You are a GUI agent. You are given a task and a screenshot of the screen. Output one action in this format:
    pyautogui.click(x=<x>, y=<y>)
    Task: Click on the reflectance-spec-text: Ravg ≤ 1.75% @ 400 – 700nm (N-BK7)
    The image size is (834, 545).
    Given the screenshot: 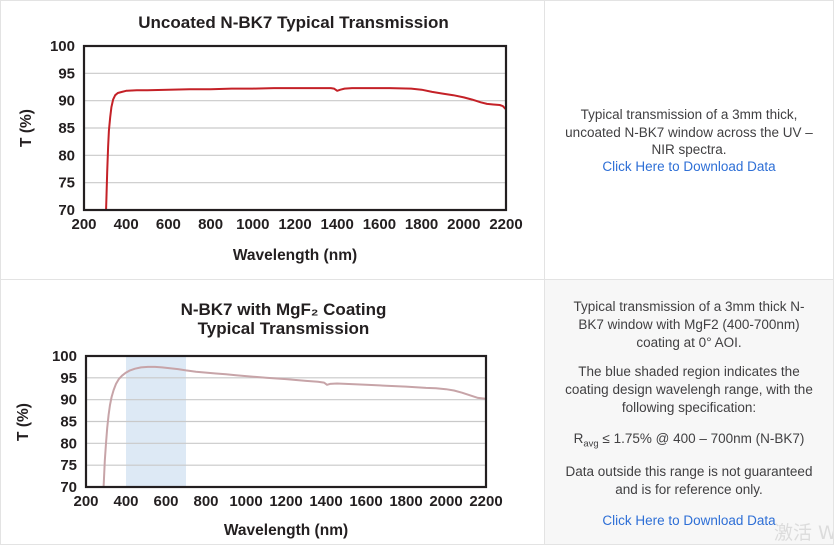 What is the action you would take?
    pyautogui.click(x=689, y=440)
    